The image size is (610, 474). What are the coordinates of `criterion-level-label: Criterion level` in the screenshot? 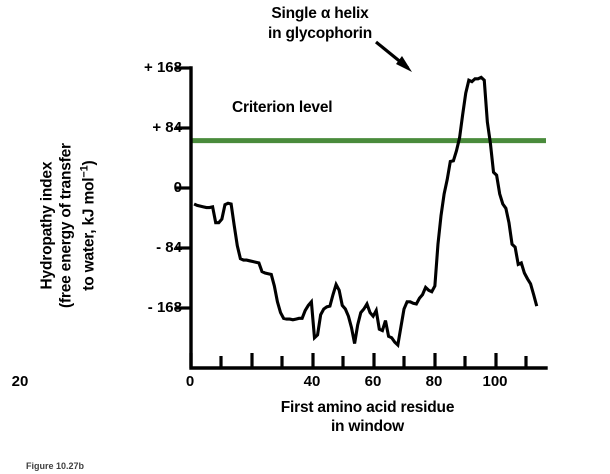 It's located at (282, 107).